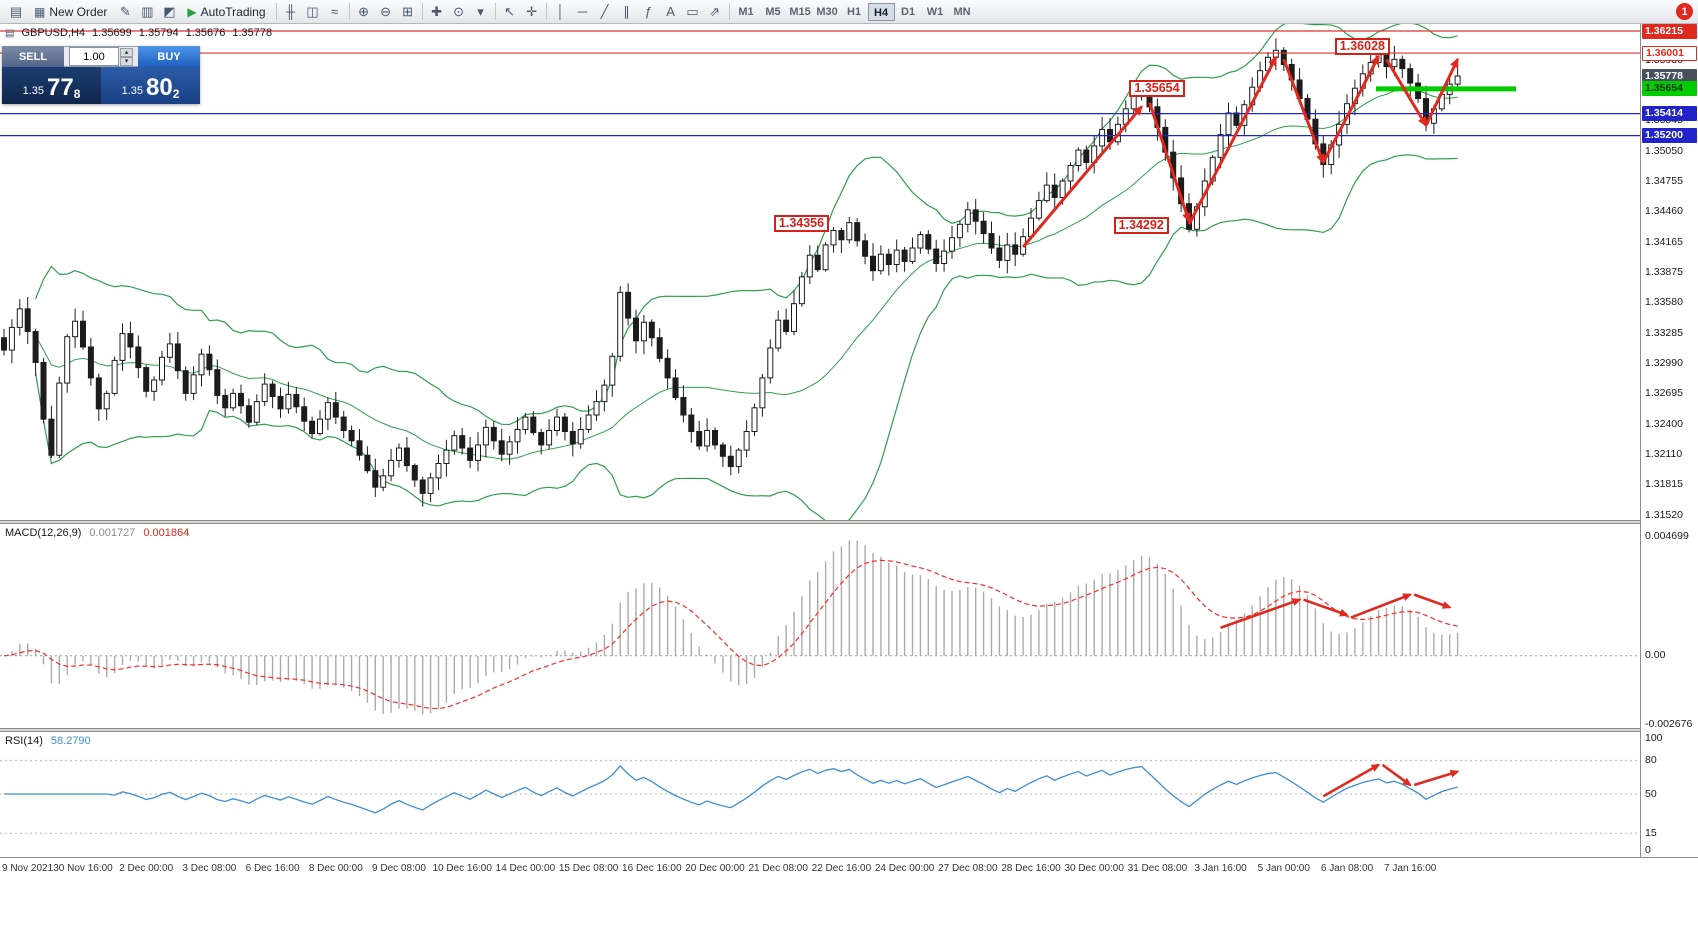 The height and width of the screenshot is (947, 1698). What do you see at coordinates (800, 11) in the screenshot?
I see `timeframe-button-m15: M15` at bounding box center [800, 11].